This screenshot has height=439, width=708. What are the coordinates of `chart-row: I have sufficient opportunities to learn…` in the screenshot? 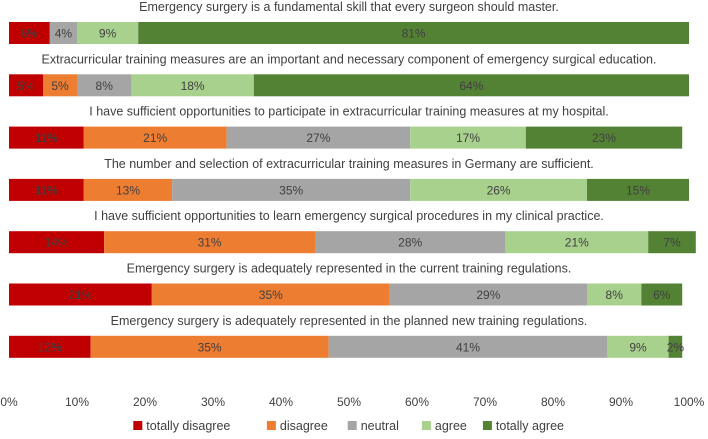 It's located at (352, 231).